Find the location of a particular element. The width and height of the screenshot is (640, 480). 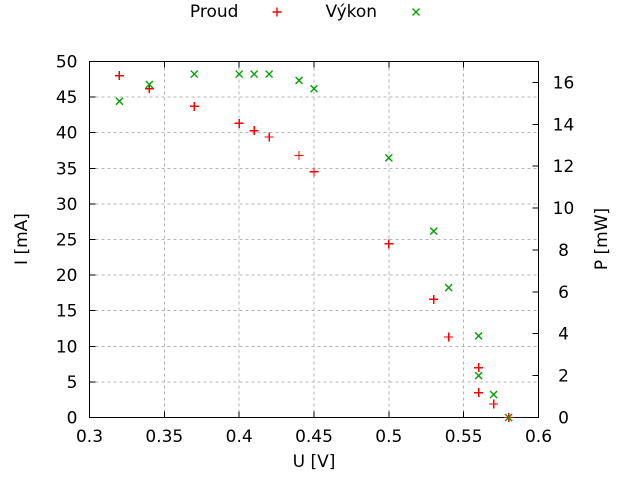

y2-tick-label: 16 is located at coordinates (564, 83).